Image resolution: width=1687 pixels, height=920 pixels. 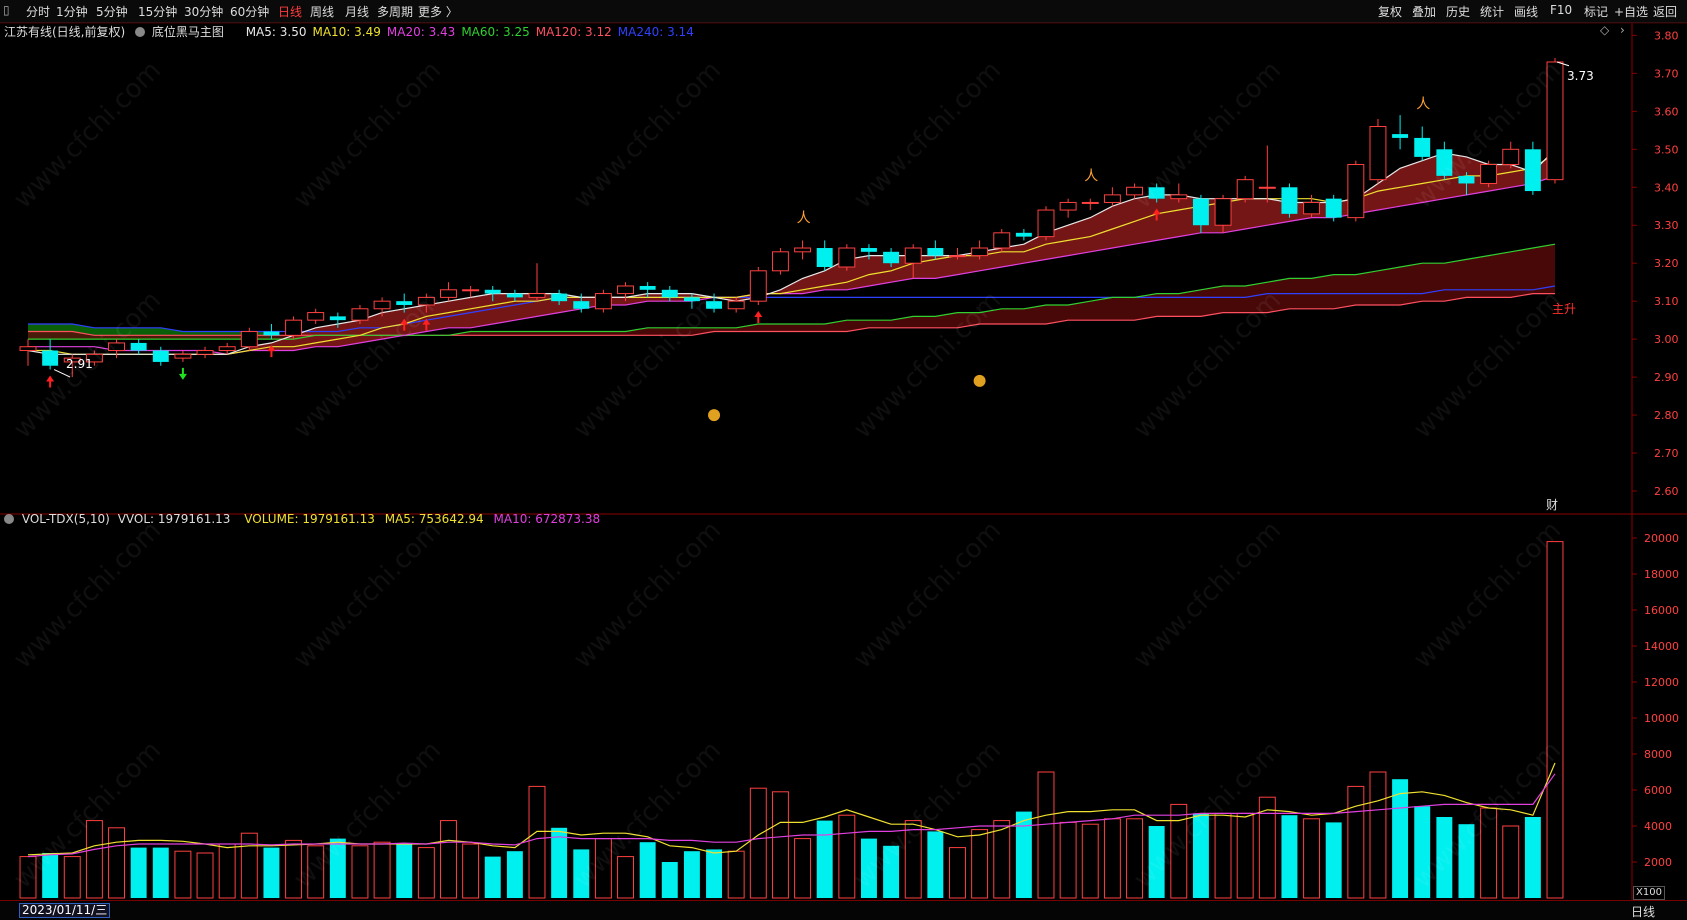 What do you see at coordinates (1564, 309) in the screenshot?
I see `zhusheng-label: 主升` at bounding box center [1564, 309].